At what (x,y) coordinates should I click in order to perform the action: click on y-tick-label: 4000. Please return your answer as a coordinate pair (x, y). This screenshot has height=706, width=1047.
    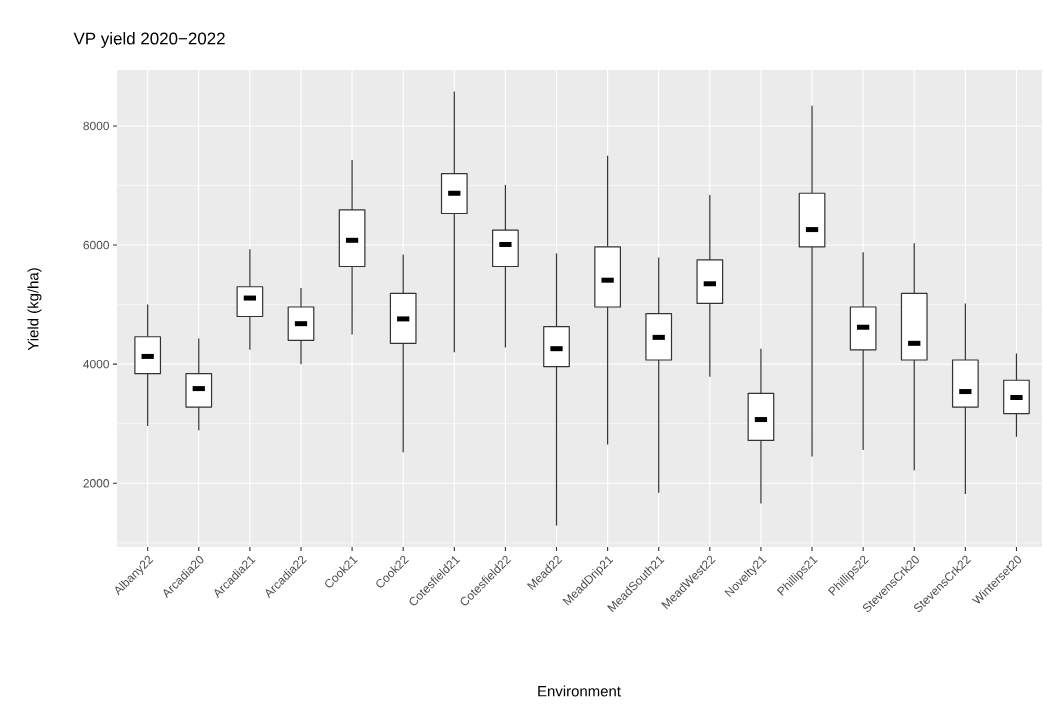
    Looking at the image, I should click on (96, 364).